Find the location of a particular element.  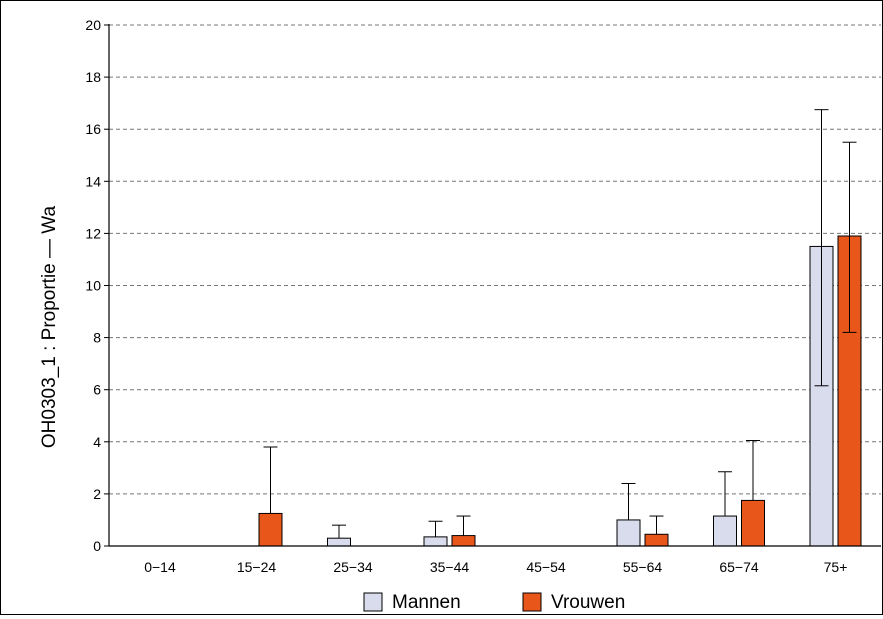

y-tick-label: 4 is located at coordinates (97, 442).